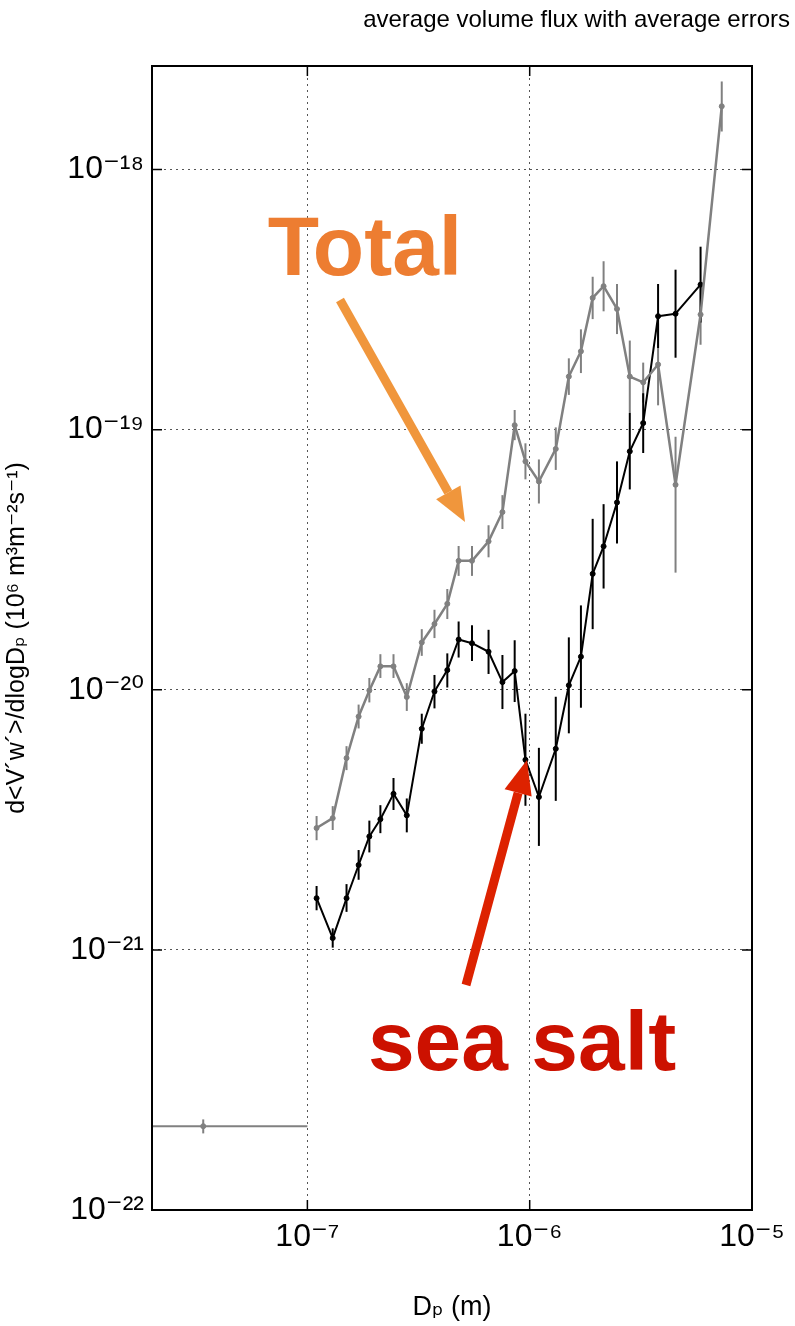 The width and height of the screenshot is (795, 1326). I want to click on y-tick-label: 10⁻¹⁹, so click(105, 427).